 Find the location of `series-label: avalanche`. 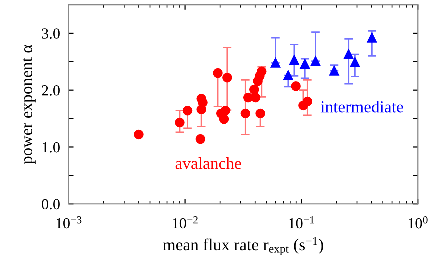

series-label: avalanche is located at coordinates (209, 164).